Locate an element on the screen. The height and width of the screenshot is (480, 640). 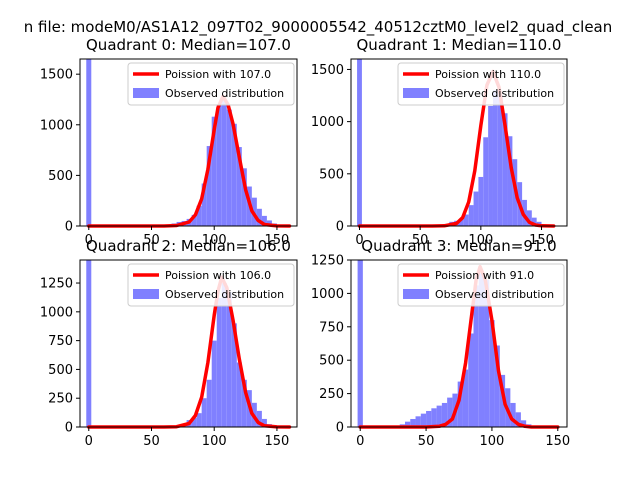
panel-title: Quadrant 1: Median=110.0 is located at coordinates (459, 45).